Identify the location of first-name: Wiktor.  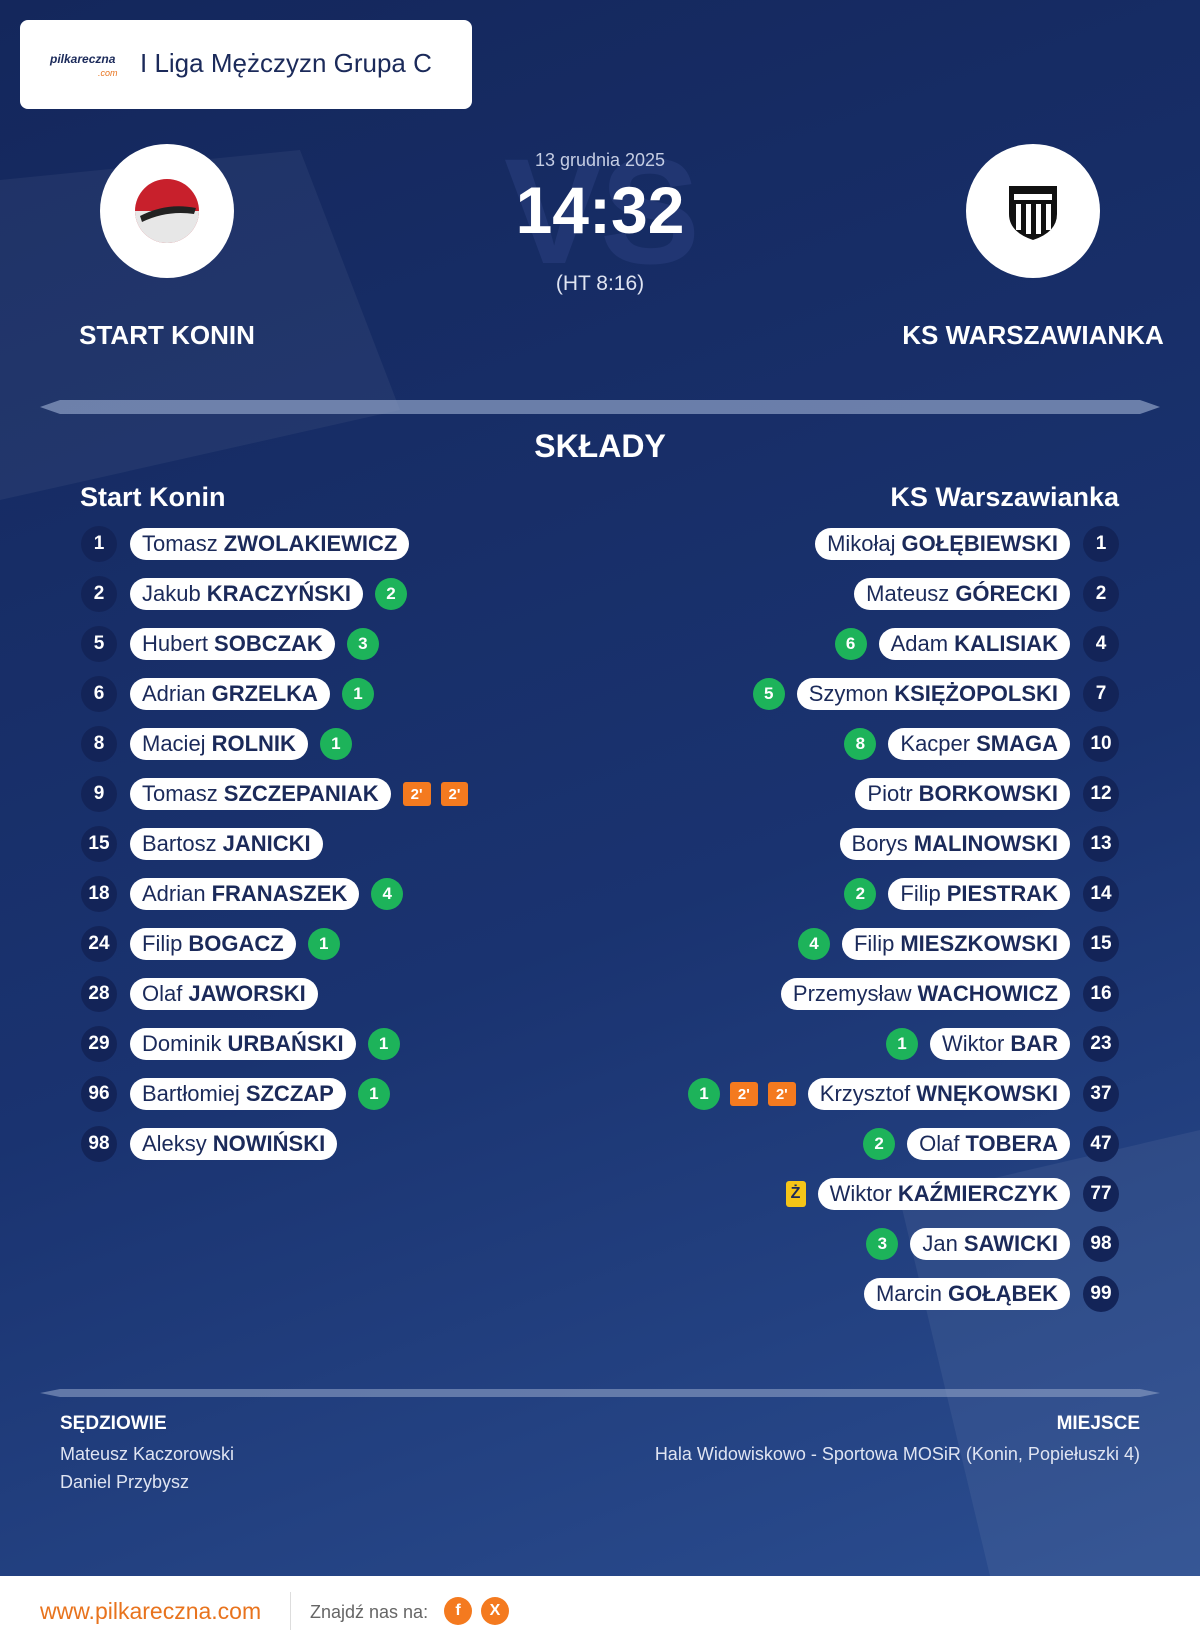
(860, 1193).